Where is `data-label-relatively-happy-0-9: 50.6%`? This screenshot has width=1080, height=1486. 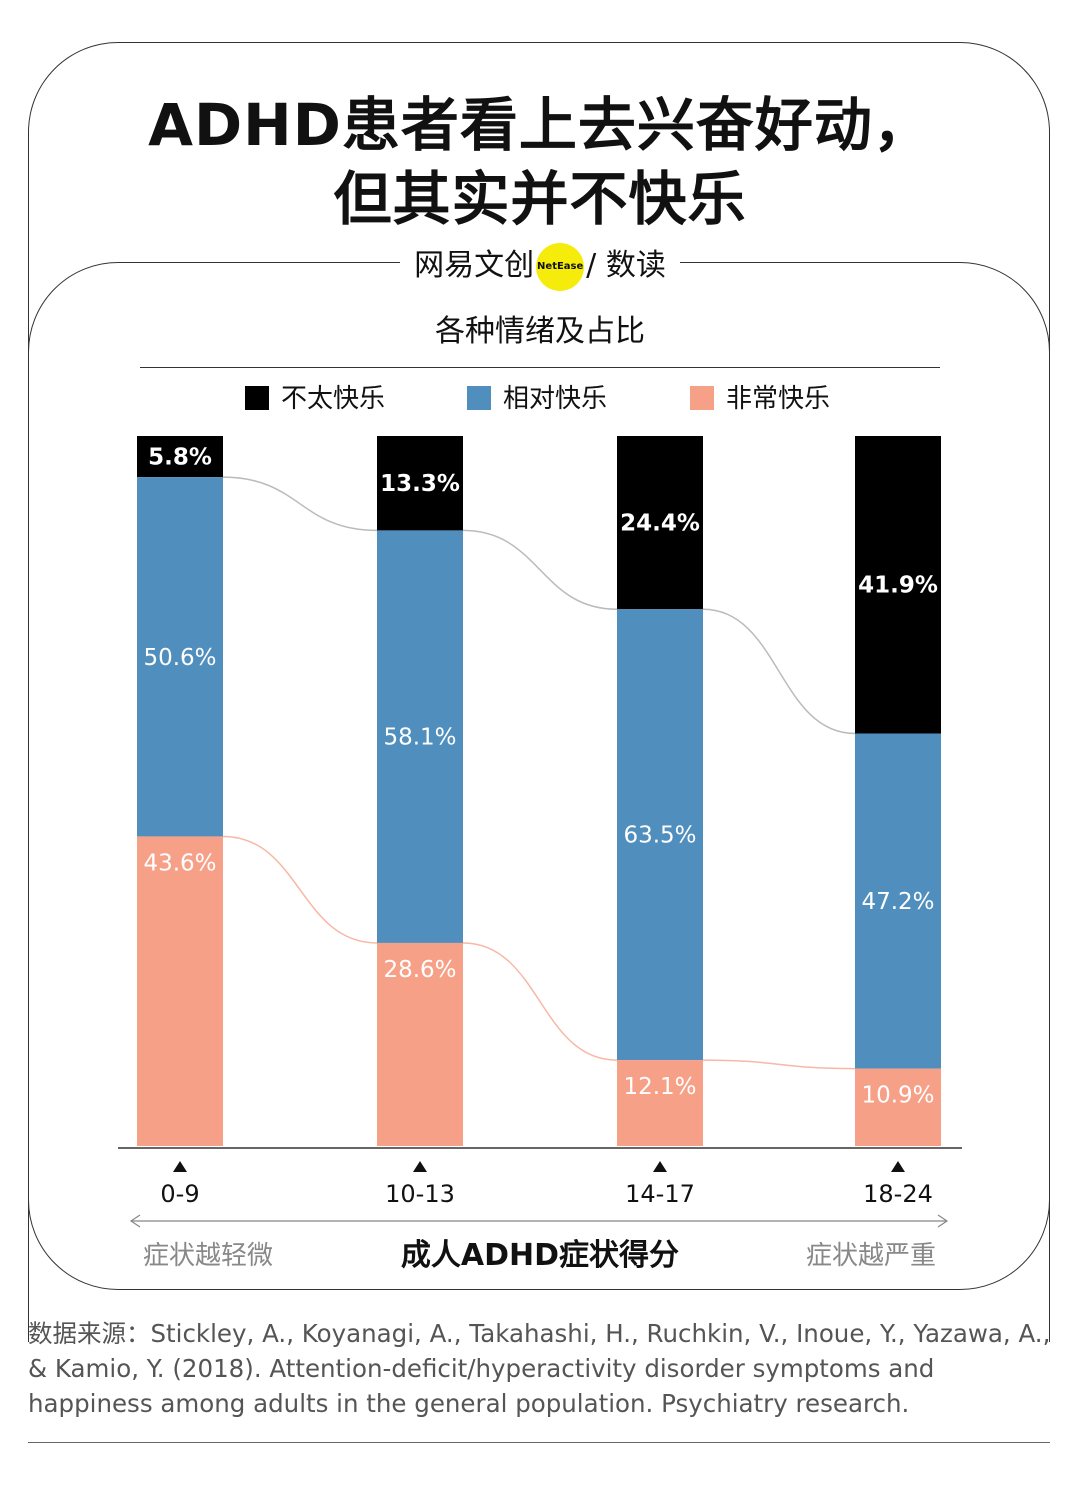 data-label-relatively-happy-0-9: 50.6% is located at coordinates (179, 658).